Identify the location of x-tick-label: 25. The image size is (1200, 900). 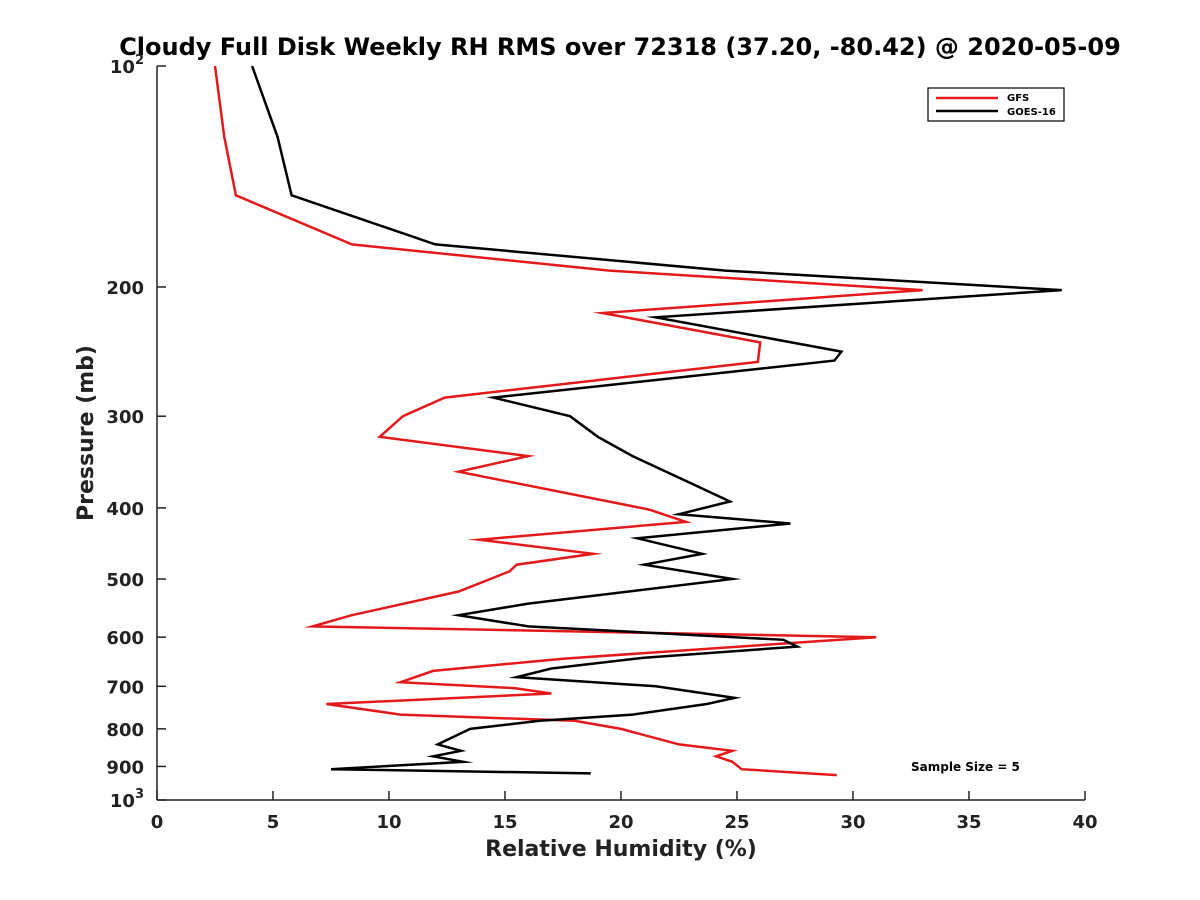
(736, 822).